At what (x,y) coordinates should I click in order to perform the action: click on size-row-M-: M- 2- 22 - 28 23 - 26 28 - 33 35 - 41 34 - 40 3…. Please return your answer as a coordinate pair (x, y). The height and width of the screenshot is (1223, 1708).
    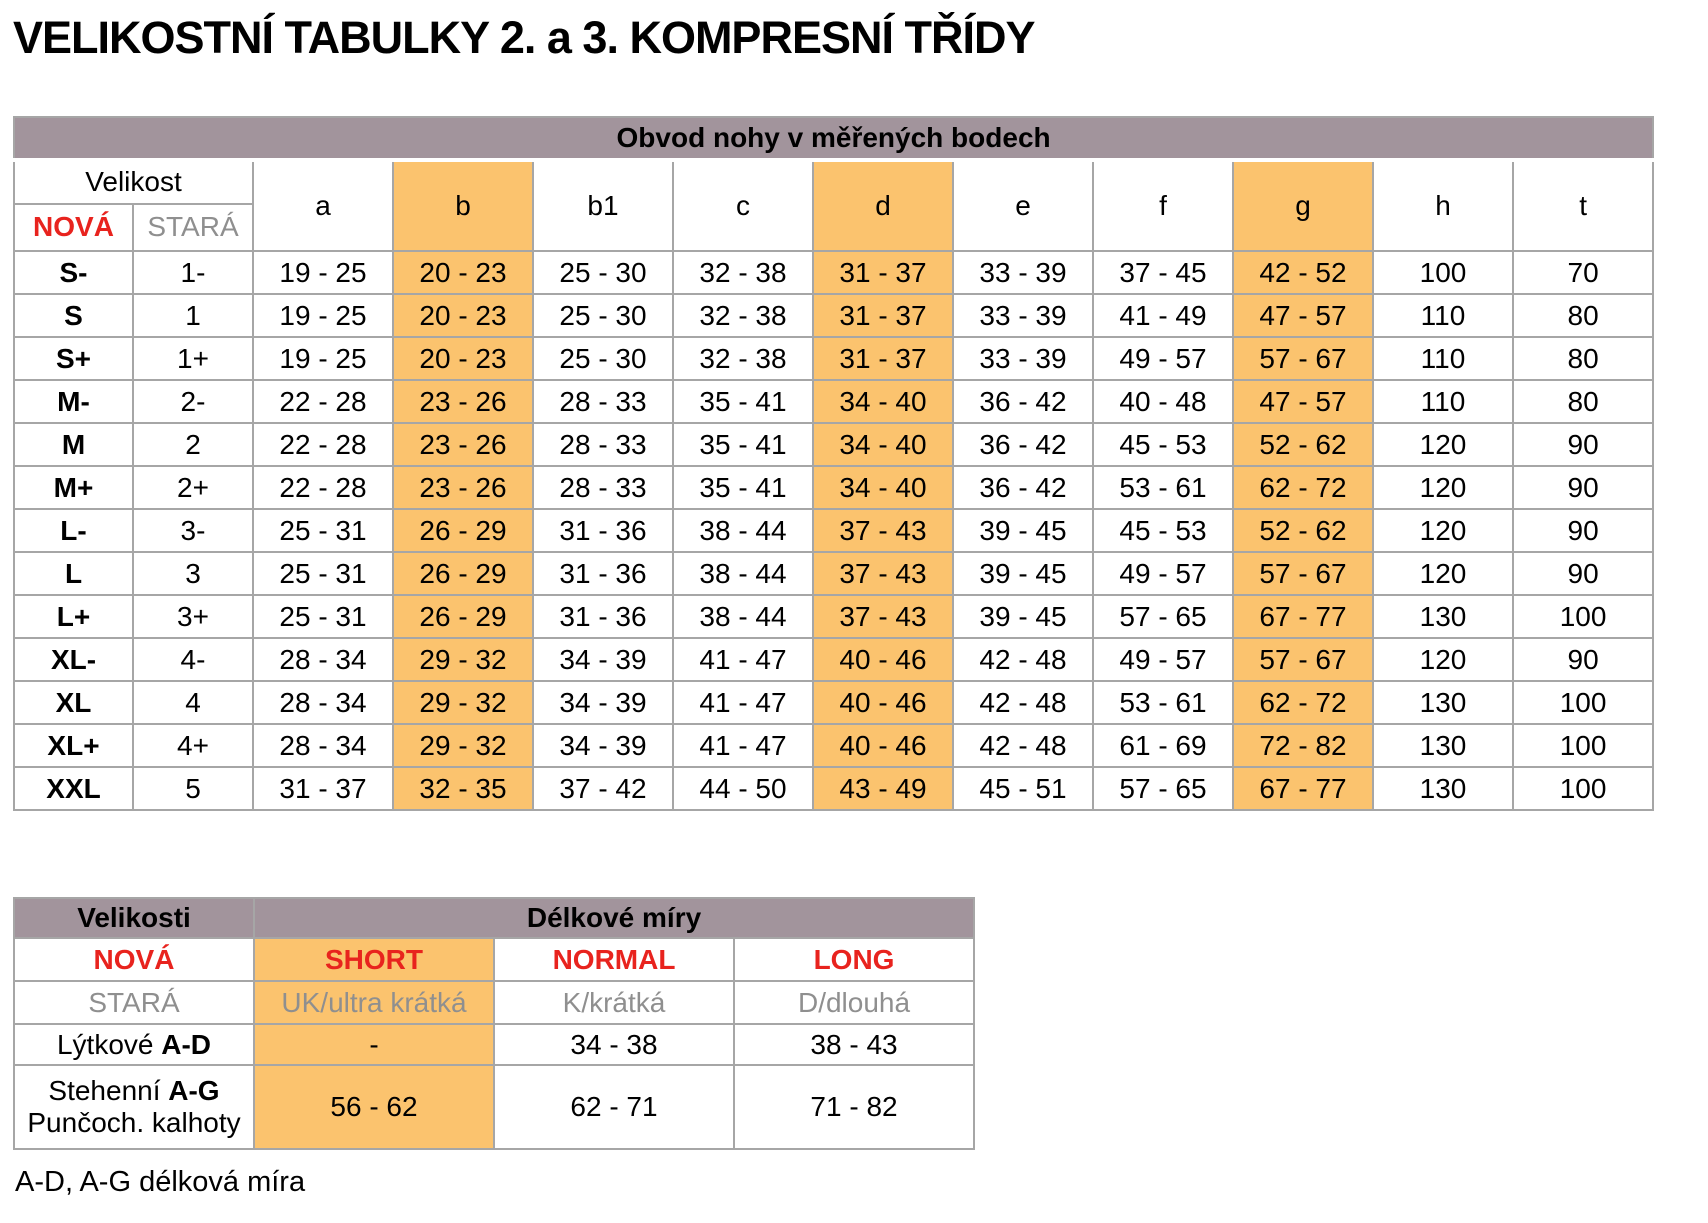
    Looking at the image, I should click on (834, 401).